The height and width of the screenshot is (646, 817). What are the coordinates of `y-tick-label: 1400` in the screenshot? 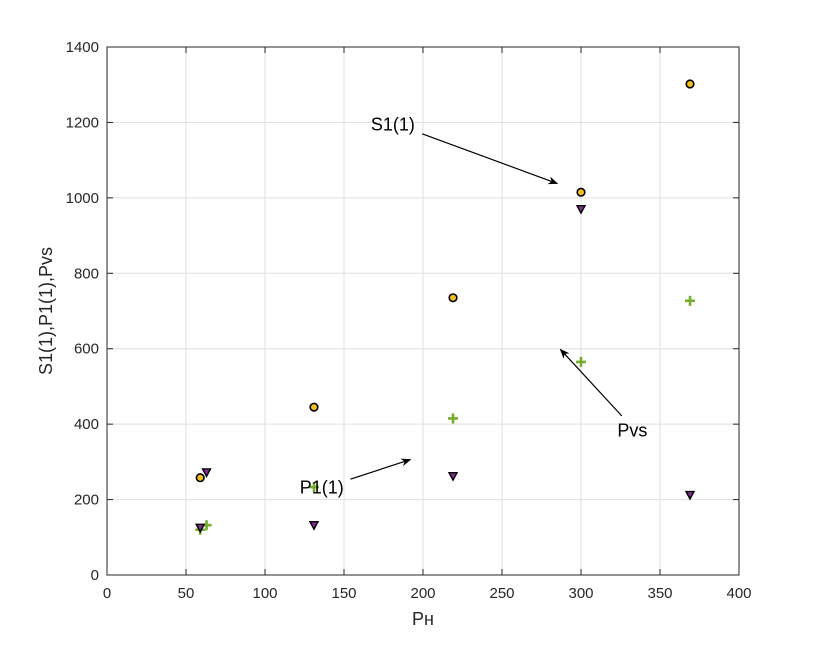 It's located at (82, 47).